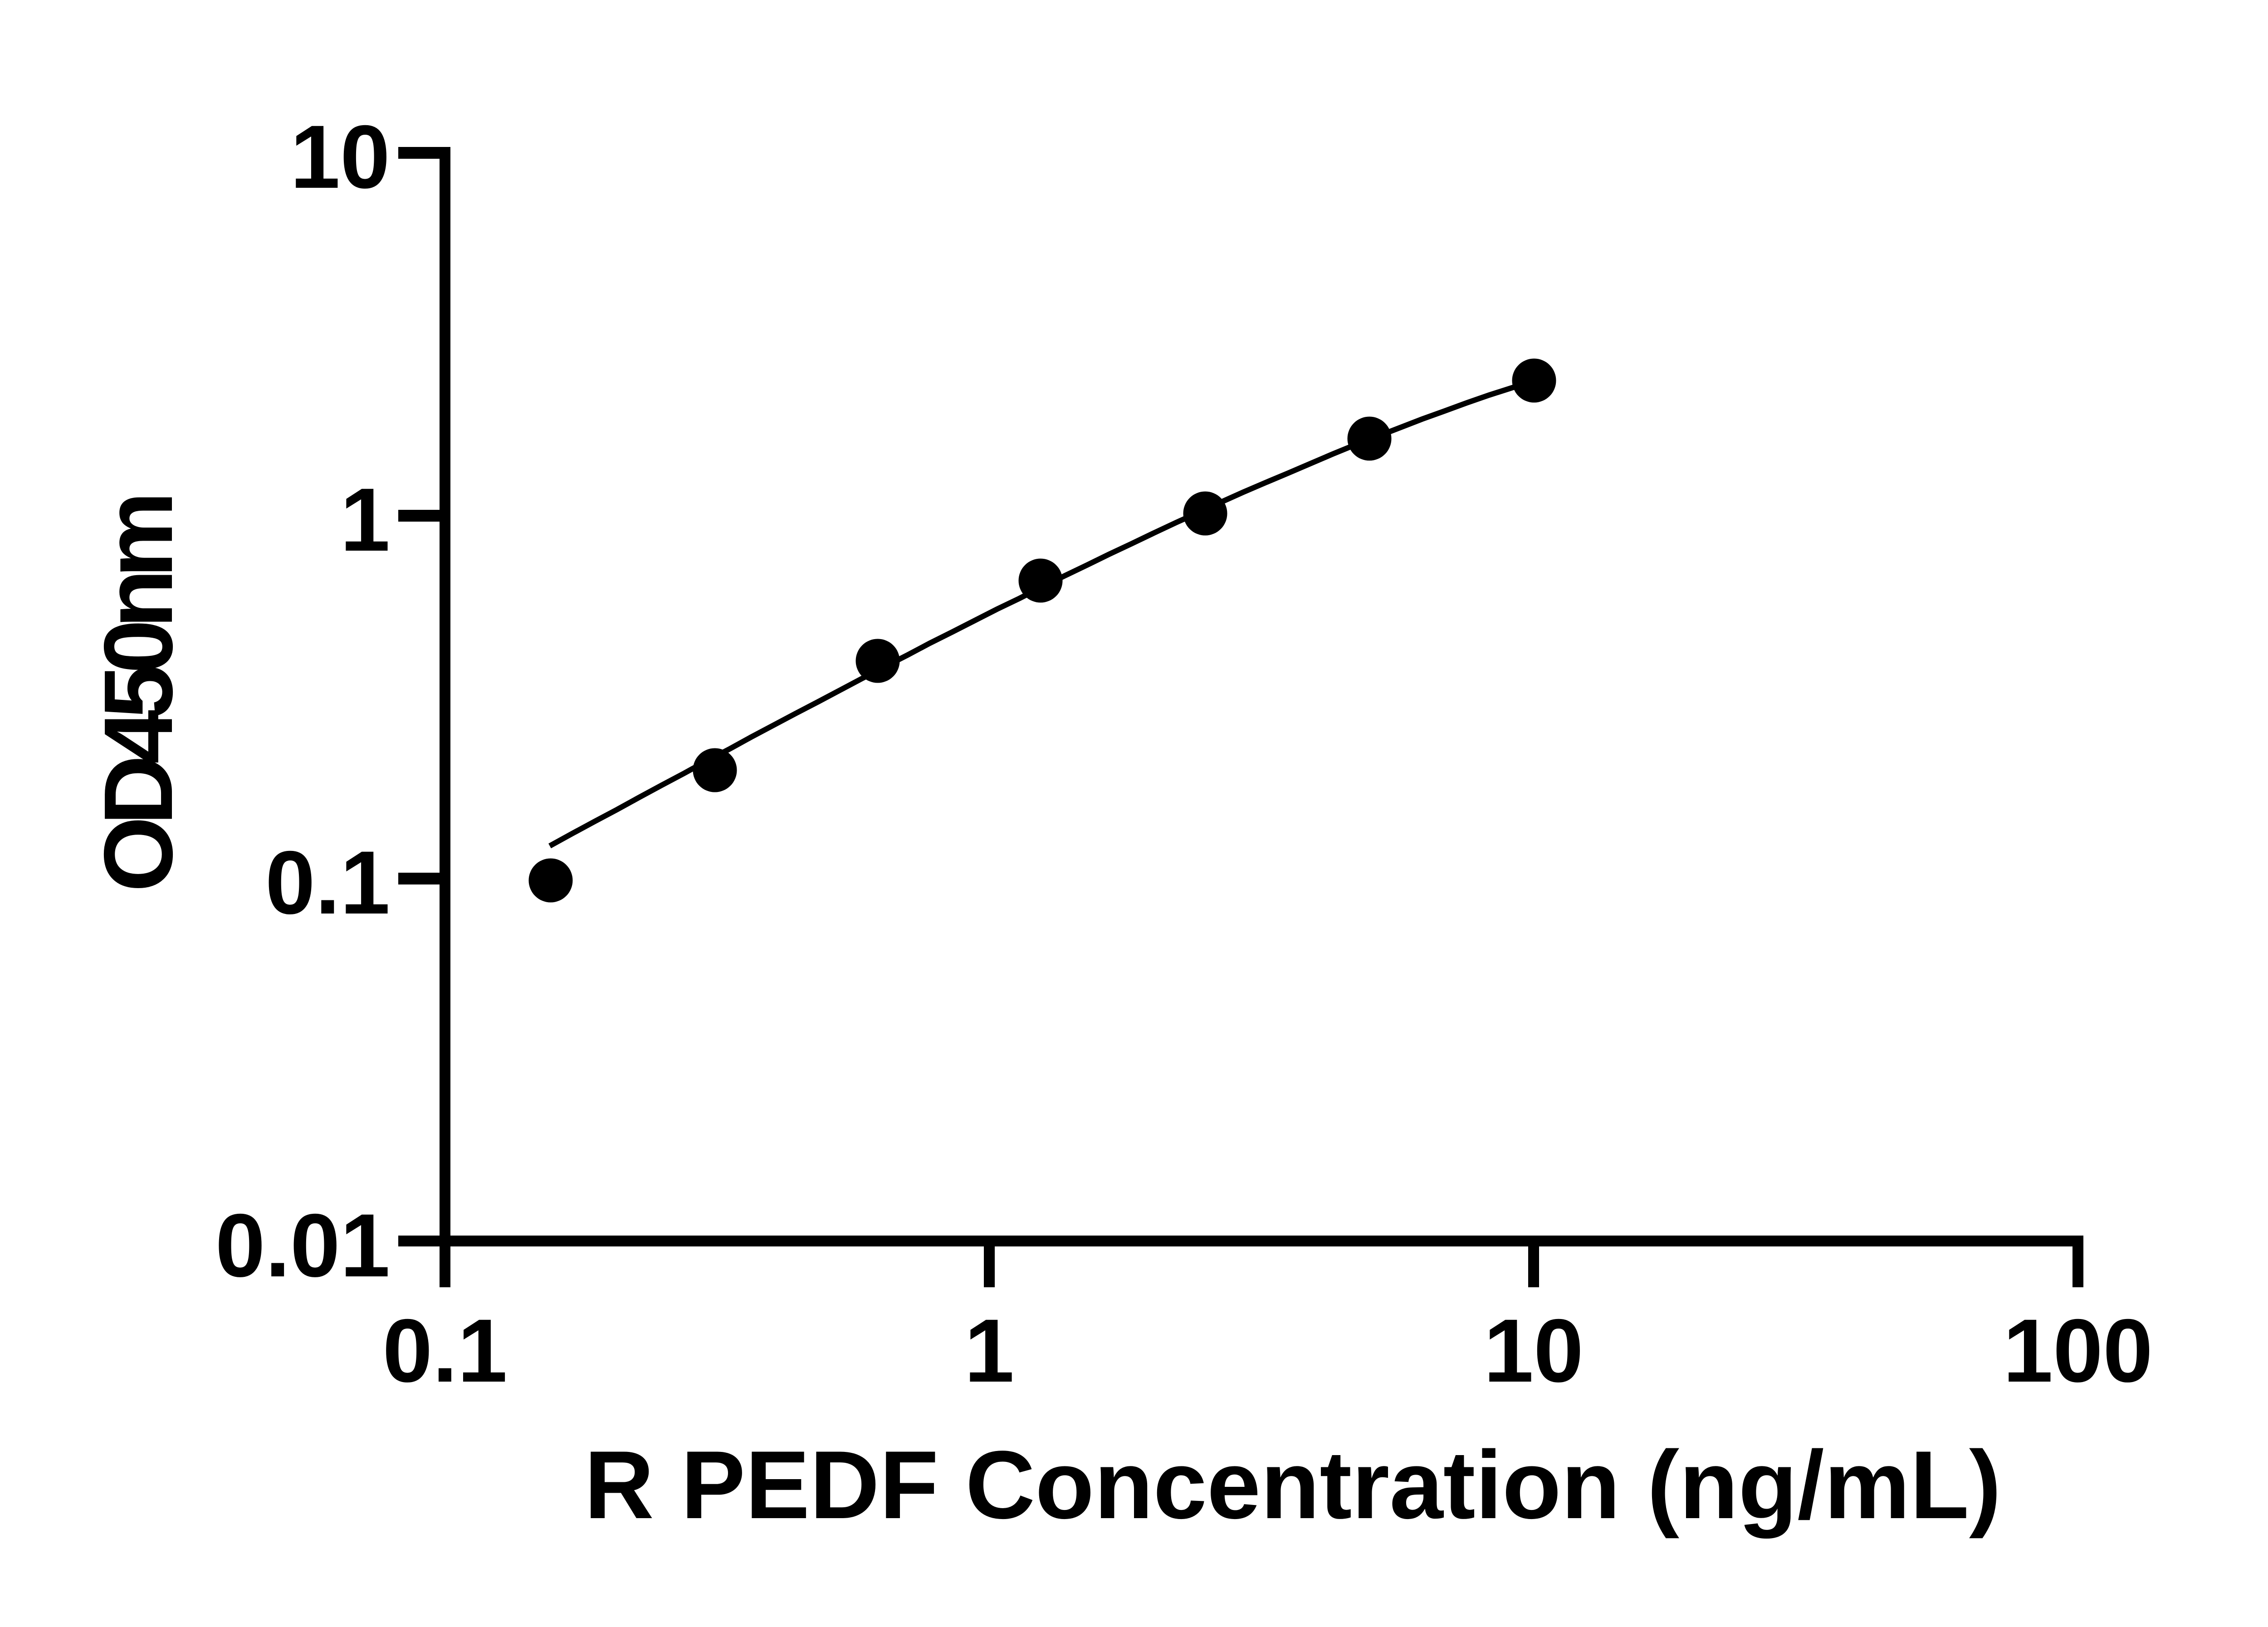  Describe the element at coordinates (1293, 1485) in the screenshot. I see `svg-text: R PEDF Concentration (ng/mL)` at that location.